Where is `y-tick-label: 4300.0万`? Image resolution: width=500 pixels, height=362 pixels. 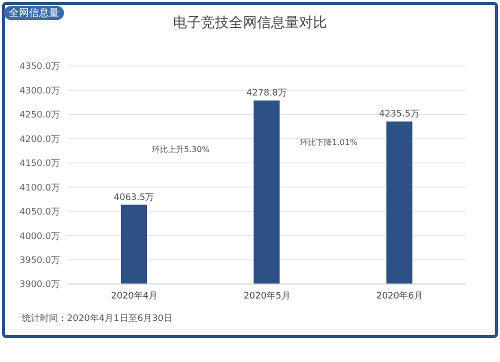 y-tick-label: 4300.0万 is located at coordinates (40, 91).